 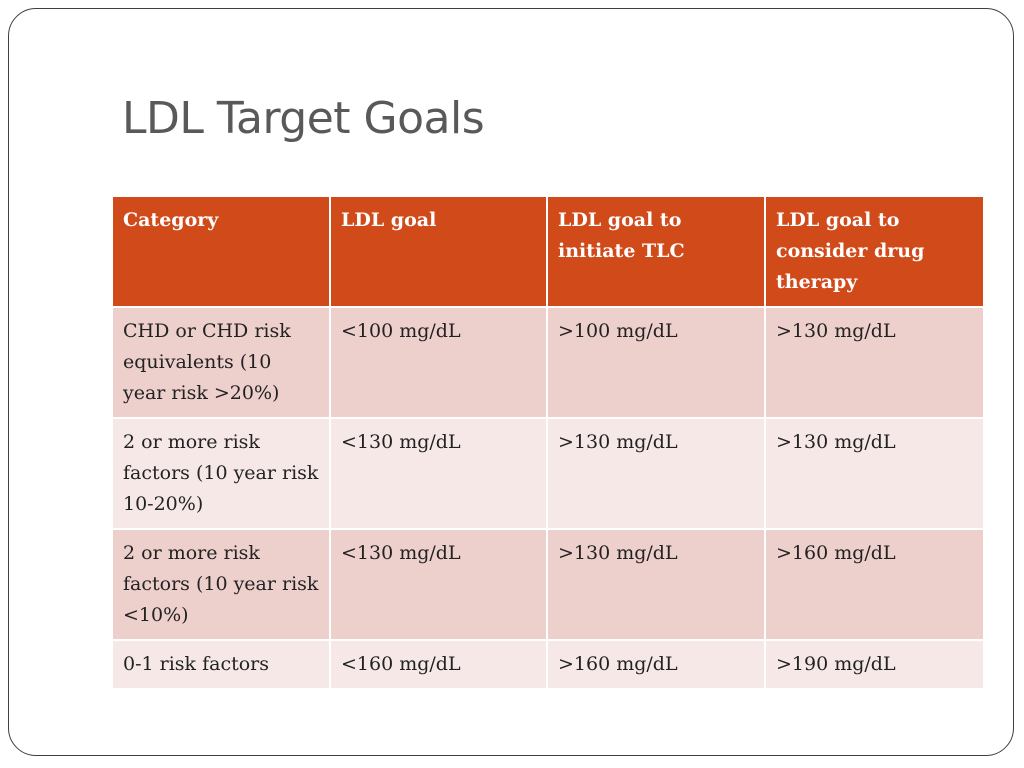 I want to click on cell-initiate-tlc: >160 mg/dL, so click(x=656, y=664).